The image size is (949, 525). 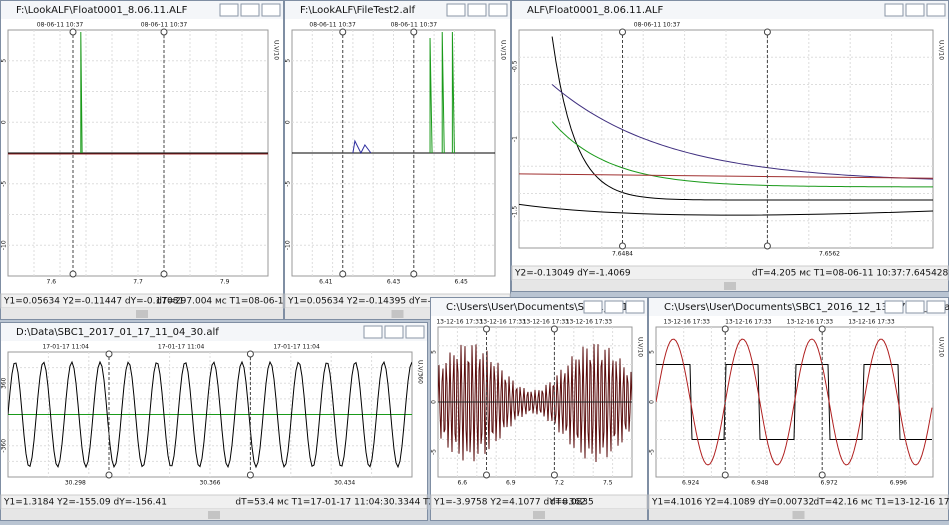 I want to click on x-tick-label: 6.924, so click(x=690, y=483).